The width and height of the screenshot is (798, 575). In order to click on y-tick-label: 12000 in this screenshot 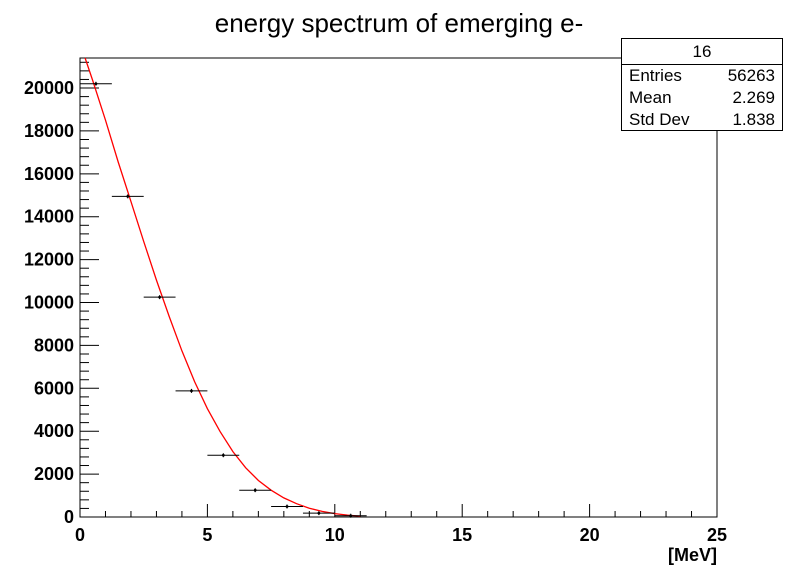, I will do `click(49, 260)`.